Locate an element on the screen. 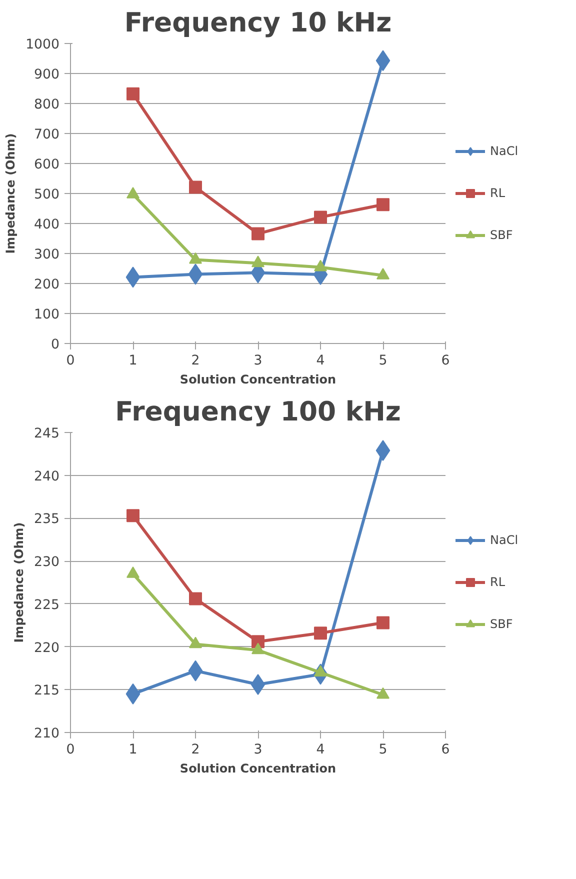  y-tick-label: 230 is located at coordinates (47, 562).